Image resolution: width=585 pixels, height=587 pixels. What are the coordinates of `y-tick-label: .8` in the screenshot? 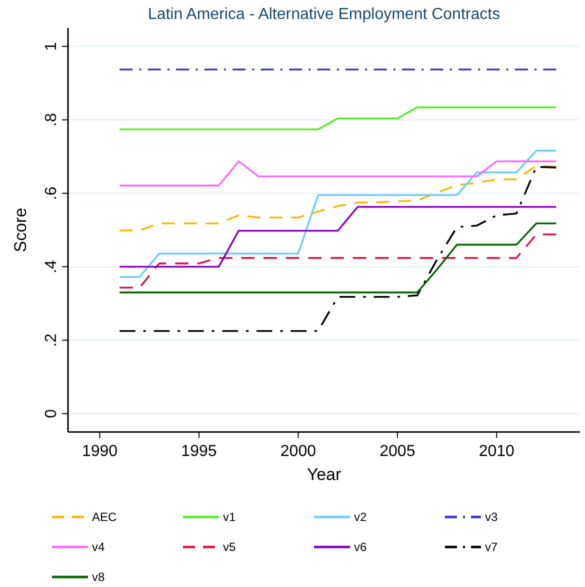 It's located at (51, 119).